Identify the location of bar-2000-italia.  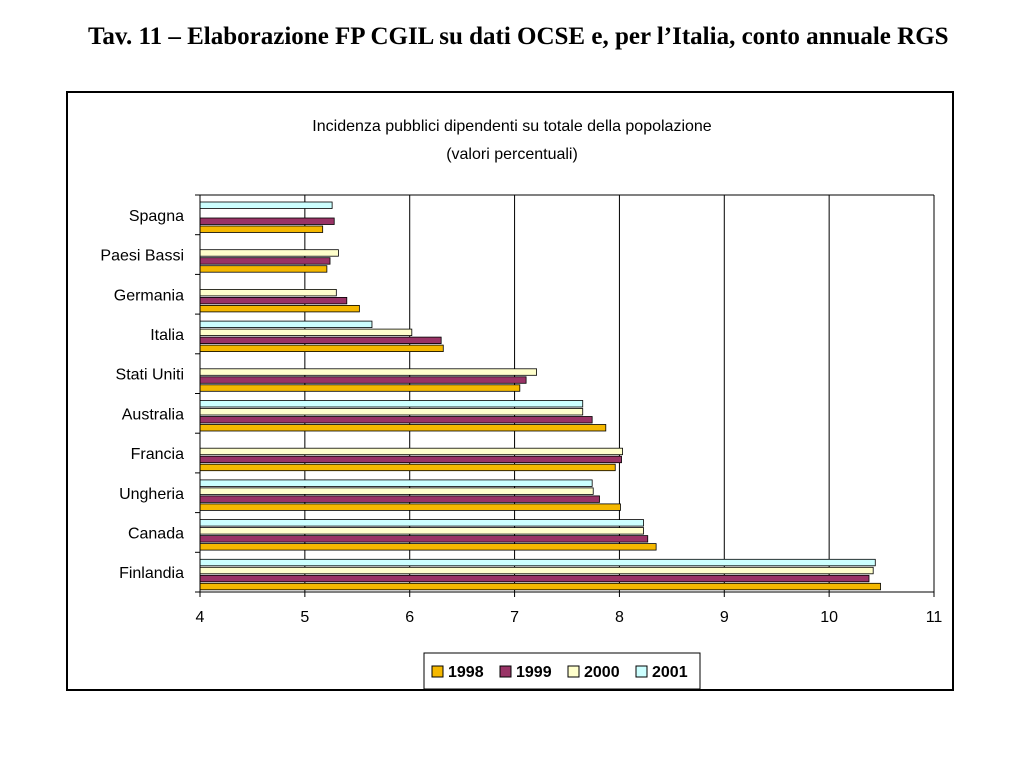
(306, 332).